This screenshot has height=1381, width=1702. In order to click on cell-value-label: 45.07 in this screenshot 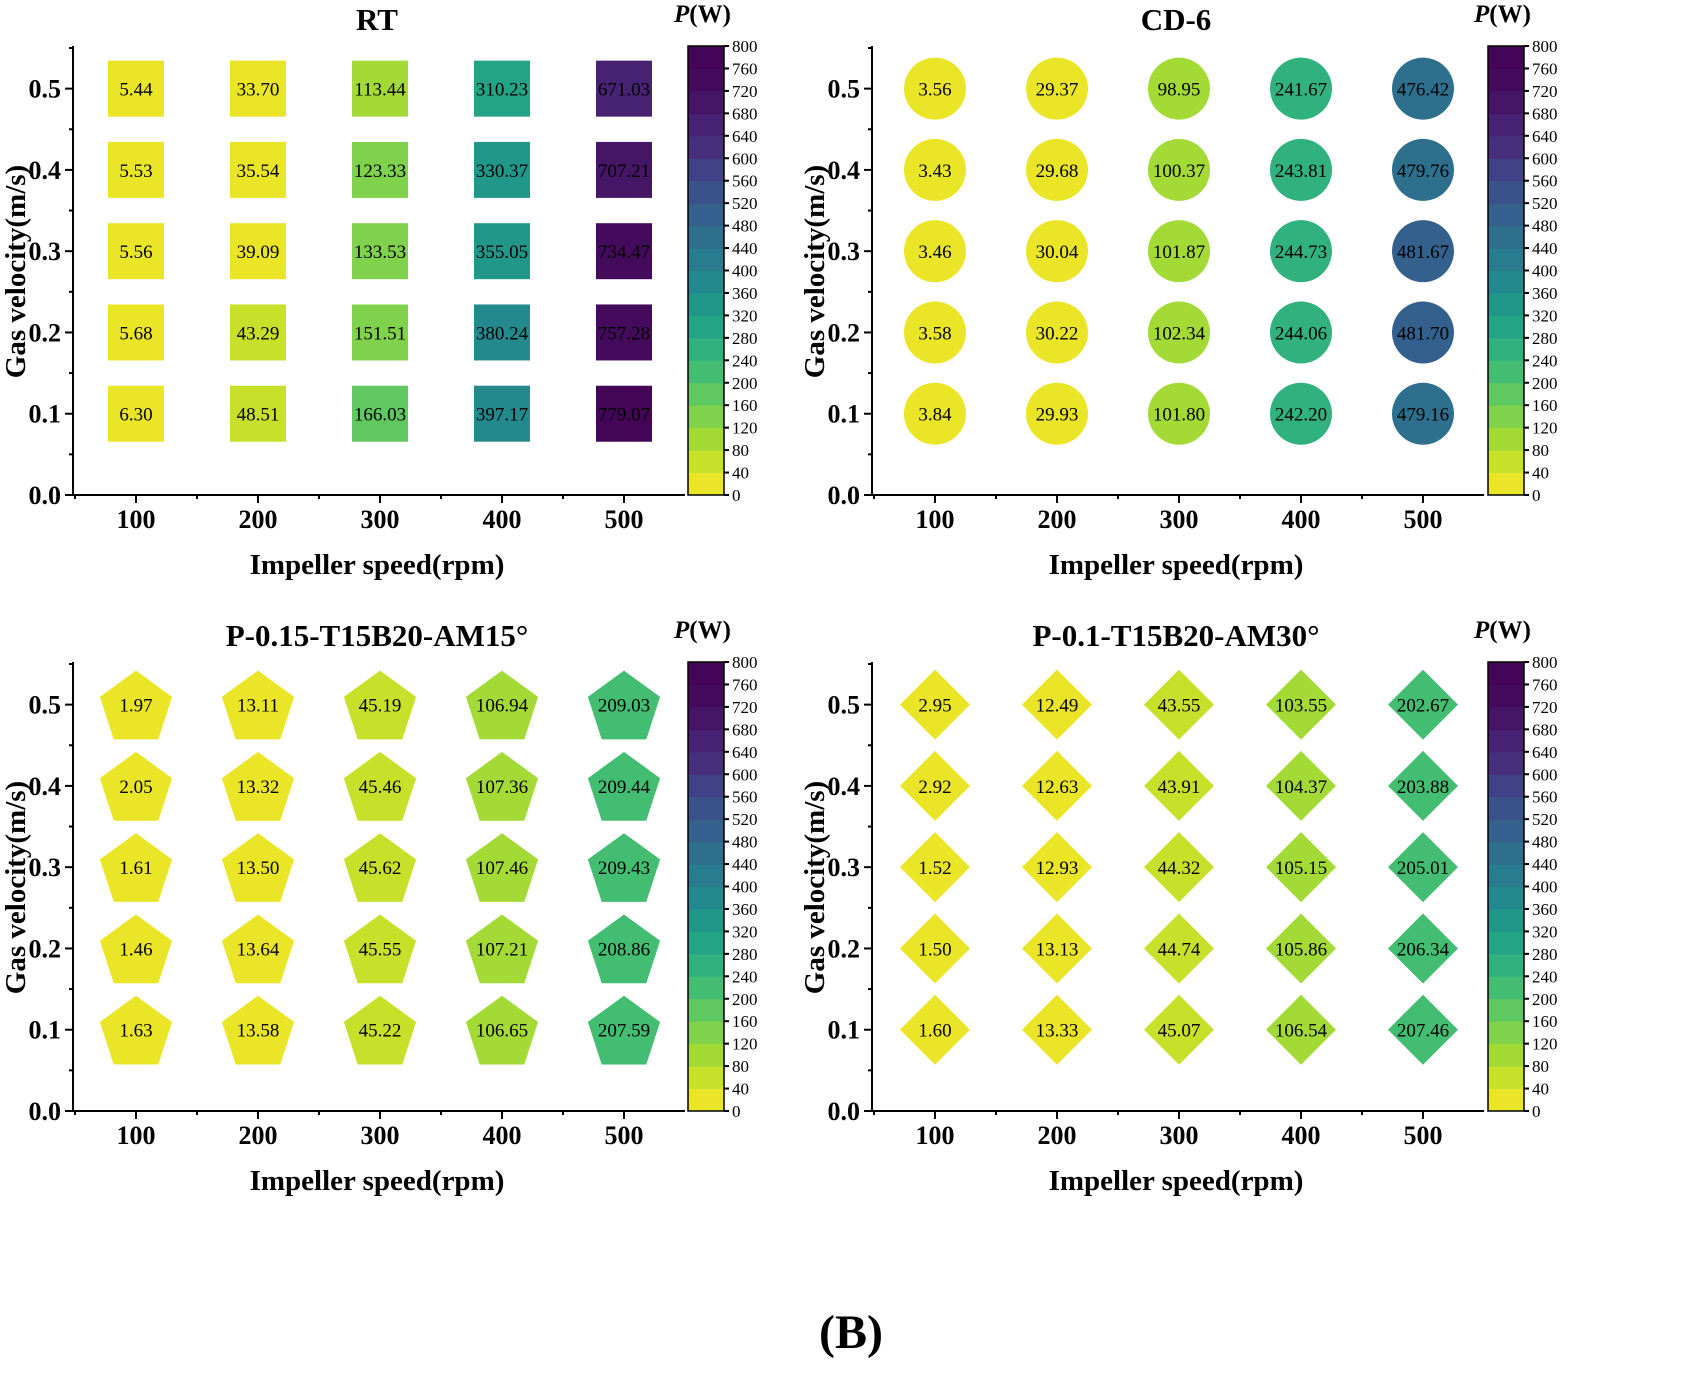, I will do `click(1179, 1031)`.